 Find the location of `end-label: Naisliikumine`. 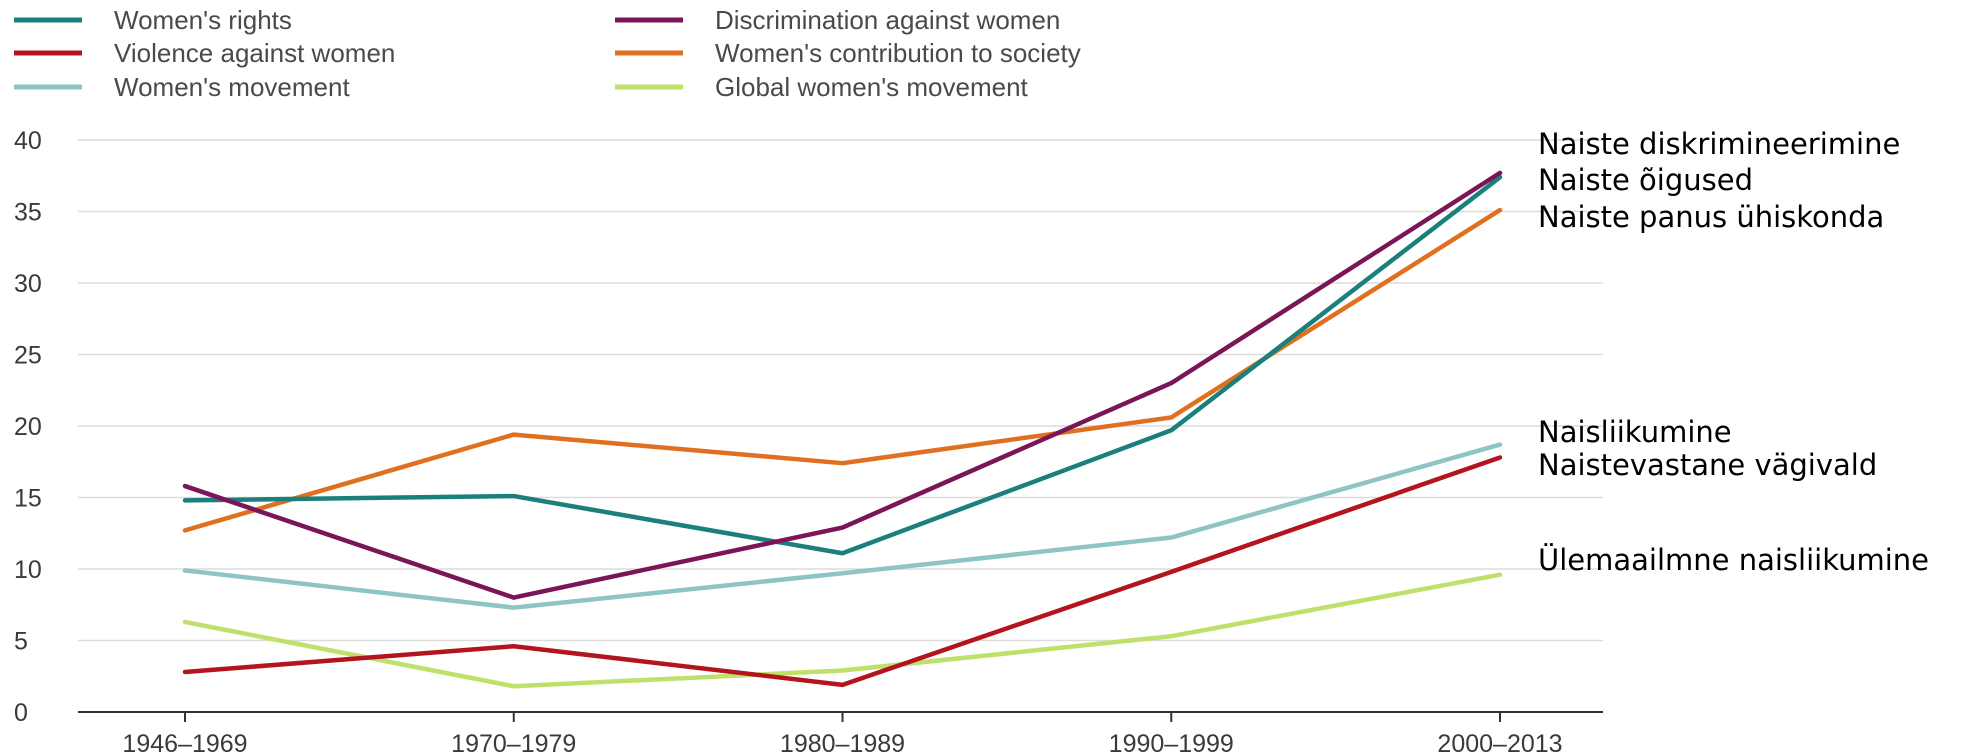

end-label: Naisliikumine is located at coordinates (1635, 432).